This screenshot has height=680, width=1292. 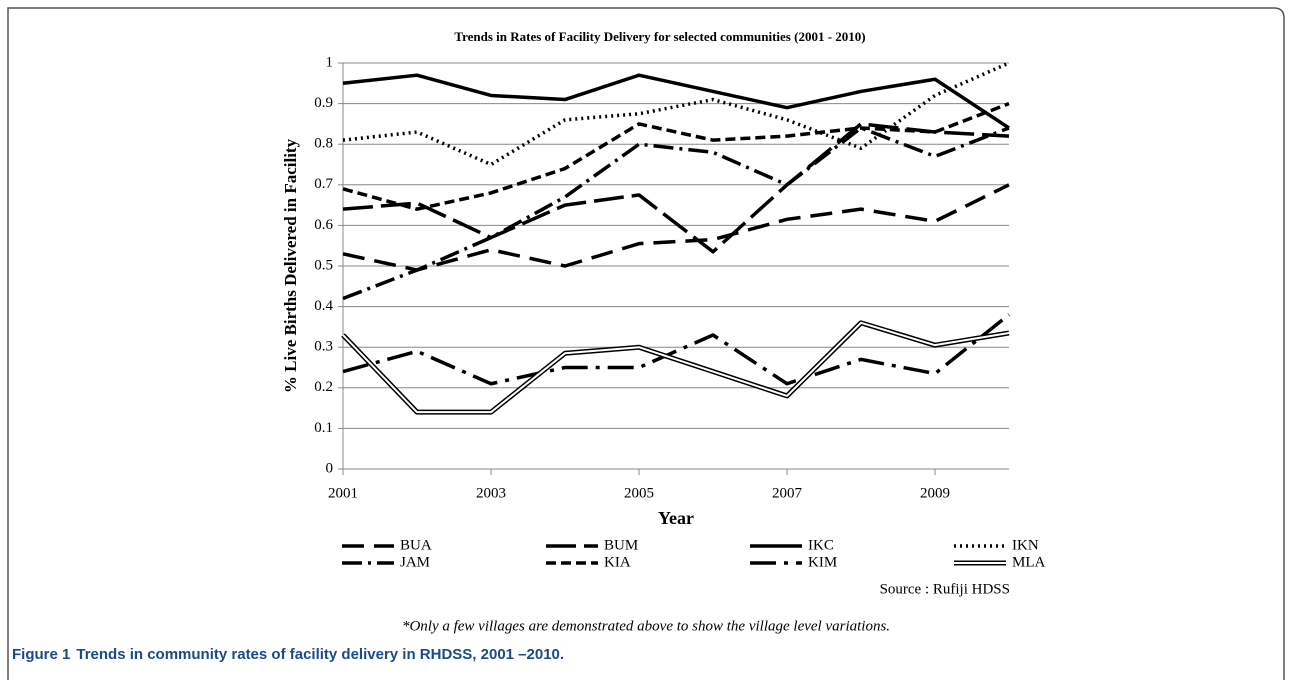 What do you see at coordinates (787, 493) in the screenshot?
I see `x-tick-label: 2007` at bounding box center [787, 493].